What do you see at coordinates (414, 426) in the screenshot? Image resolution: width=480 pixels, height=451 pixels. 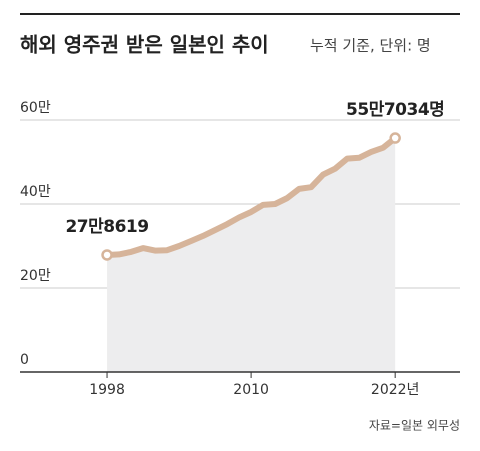 I see `source: 자료=일본 외무성` at bounding box center [414, 426].